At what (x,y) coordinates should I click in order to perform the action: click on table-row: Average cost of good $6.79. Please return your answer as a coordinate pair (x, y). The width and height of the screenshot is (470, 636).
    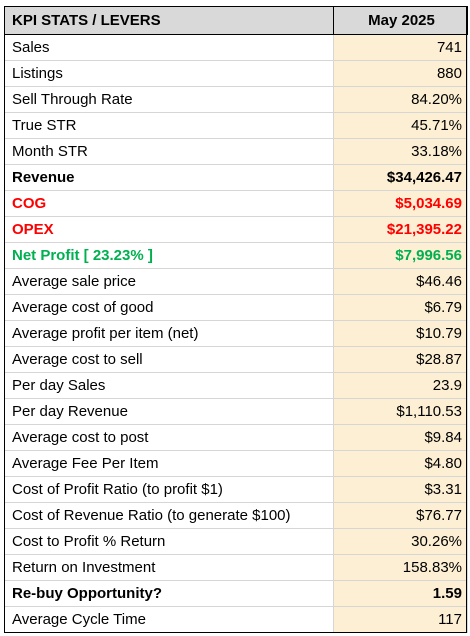
    Looking at the image, I should click on (236, 307).